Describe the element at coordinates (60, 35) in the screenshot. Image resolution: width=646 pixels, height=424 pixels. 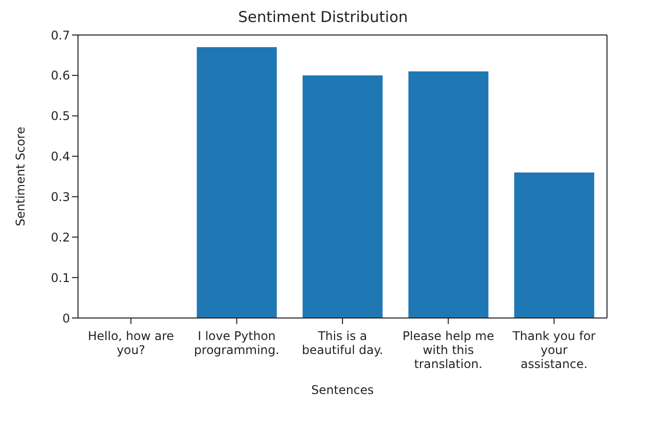
I see `y-tick-label: 0.7` at that location.